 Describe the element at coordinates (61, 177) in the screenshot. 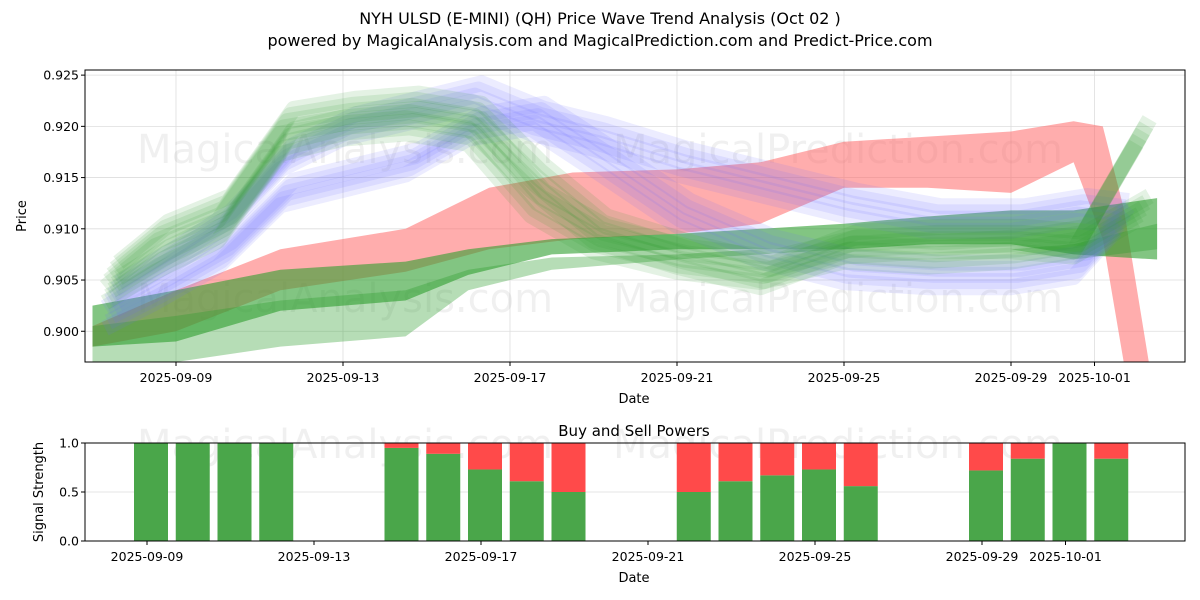

I see `main-y-tick-label: 0.915` at that location.